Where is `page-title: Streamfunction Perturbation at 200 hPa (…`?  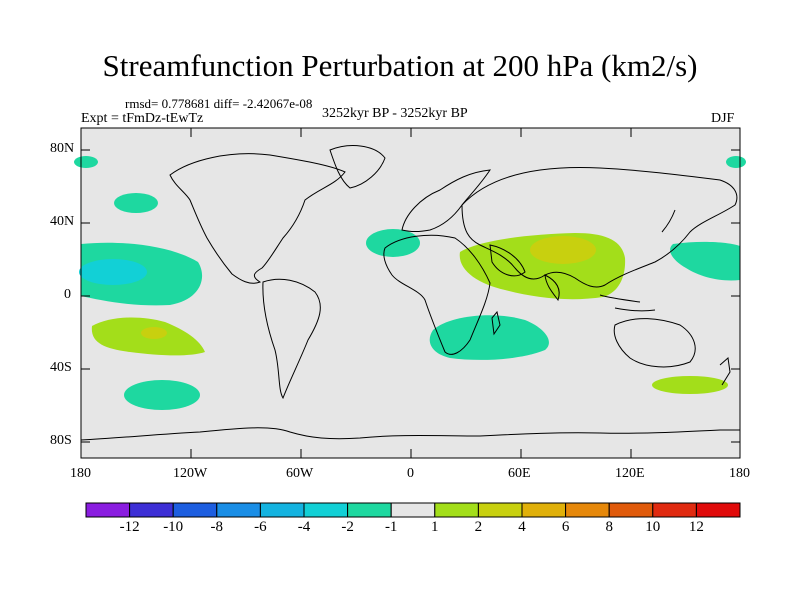
page-title: Streamfunction Perturbation at 200 hPa (… is located at coordinates (400, 65).